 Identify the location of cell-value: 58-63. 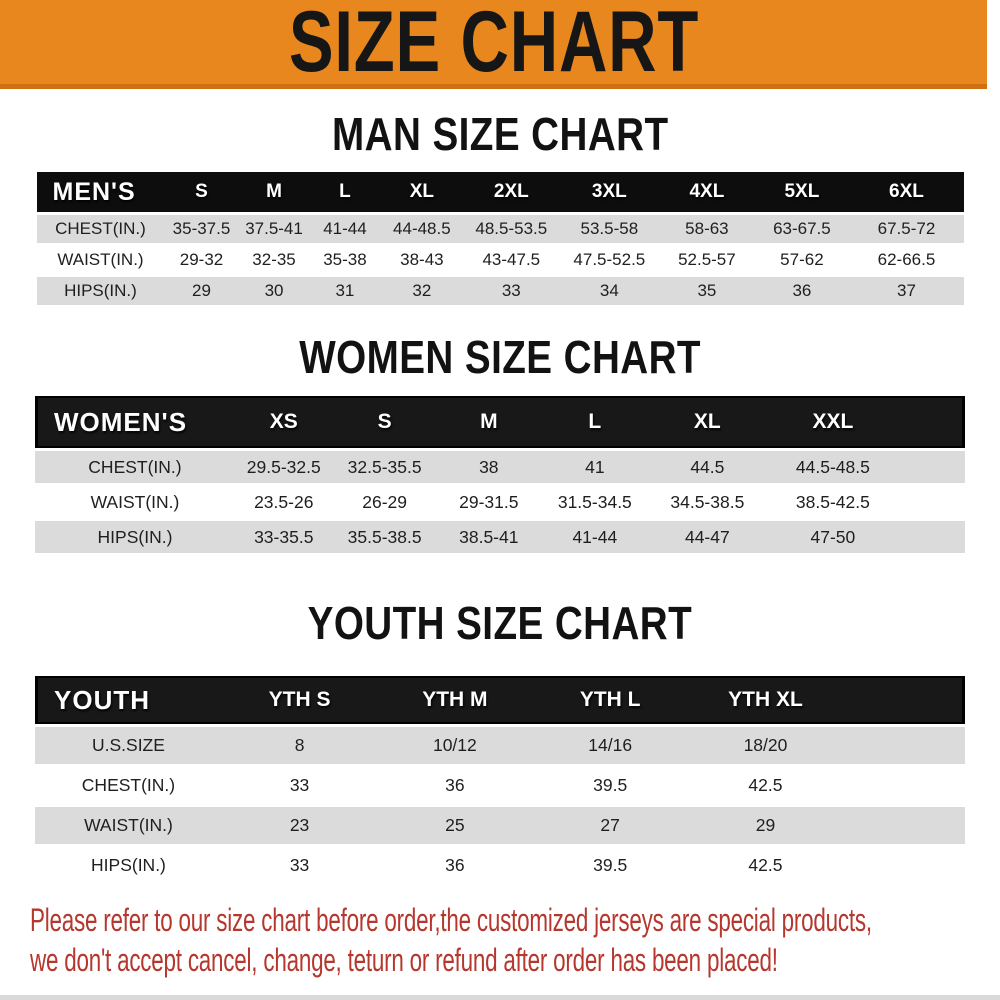
(707, 229).